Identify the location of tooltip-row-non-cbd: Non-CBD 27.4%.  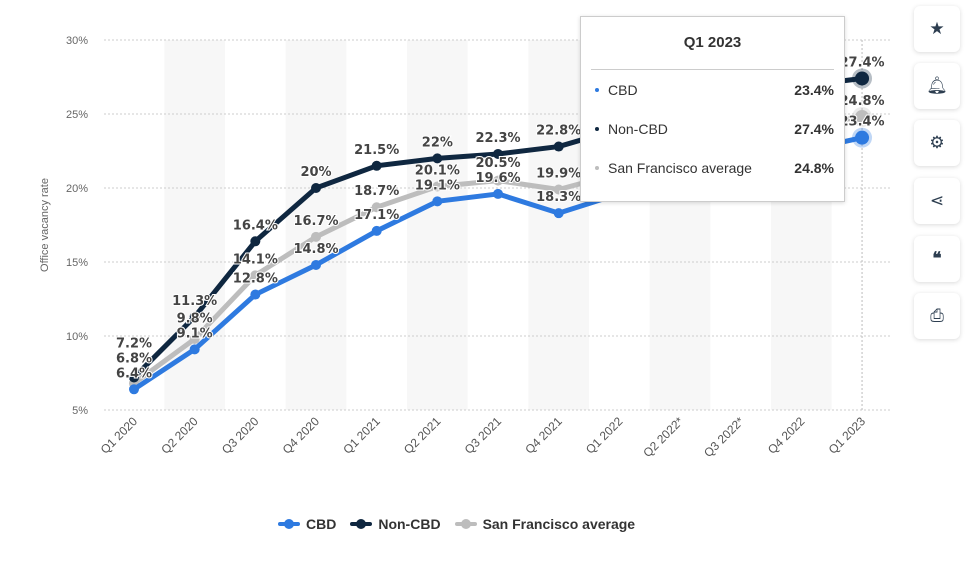
(712, 128).